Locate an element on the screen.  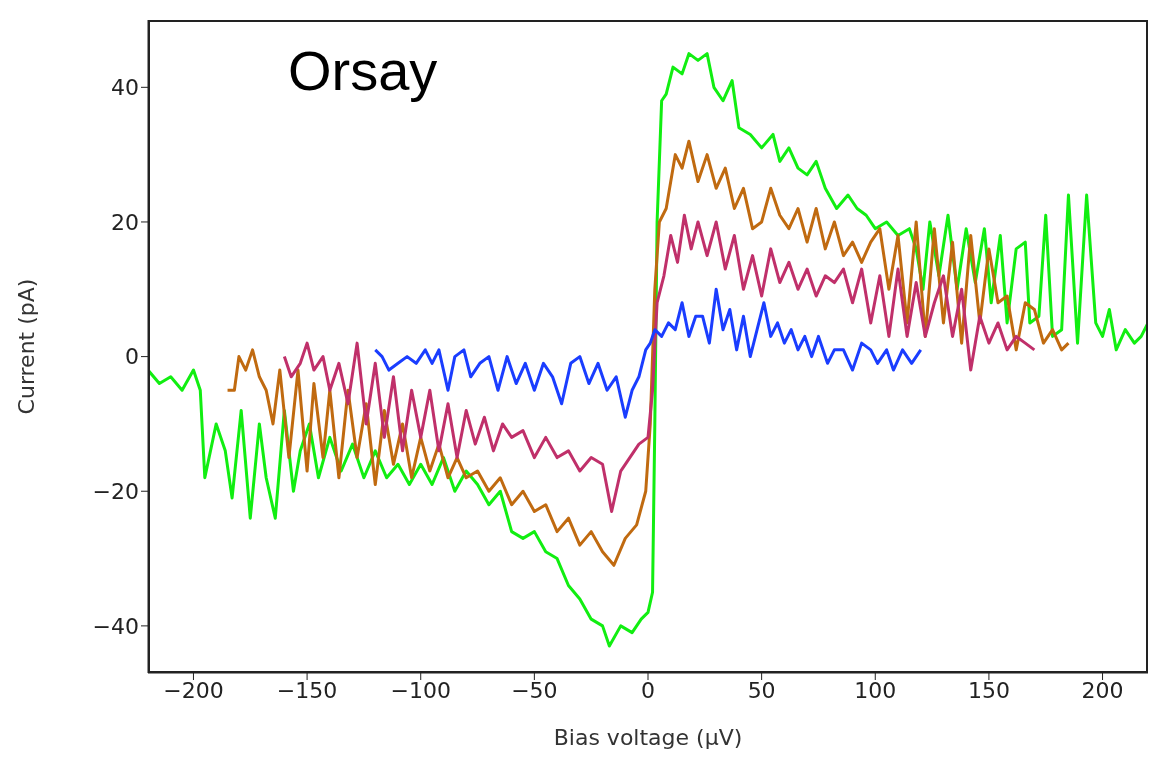
line-series is located at coordinates (648, 353).